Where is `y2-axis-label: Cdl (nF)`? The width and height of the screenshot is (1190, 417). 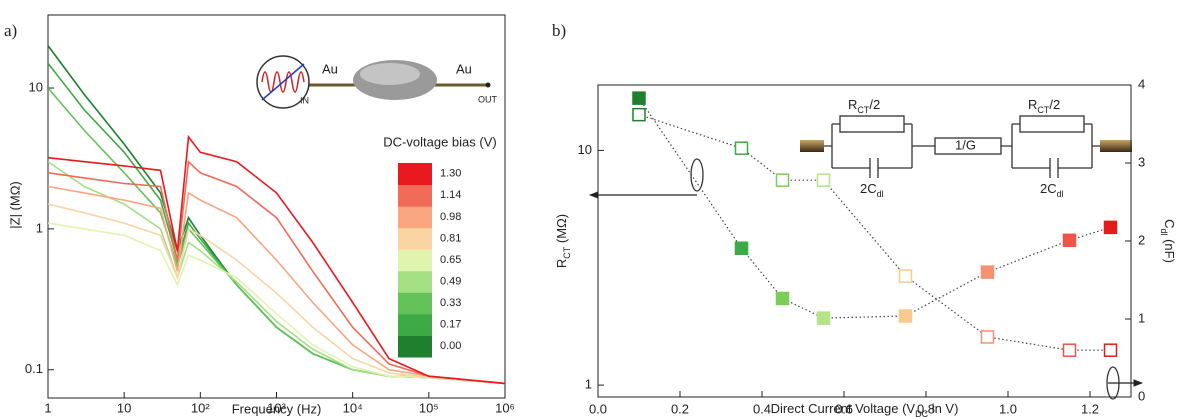
y2-axis-label: Cdl (nF) is located at coordinates (1168, 241).